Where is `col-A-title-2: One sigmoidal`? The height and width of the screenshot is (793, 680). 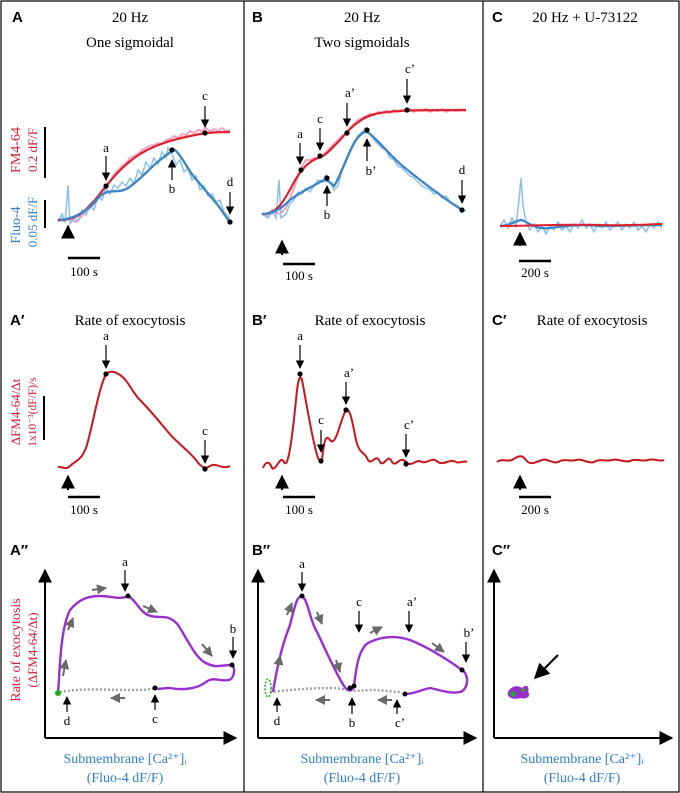 col-A-title-2: One sigmoidal is located at coordinates (130, 43).